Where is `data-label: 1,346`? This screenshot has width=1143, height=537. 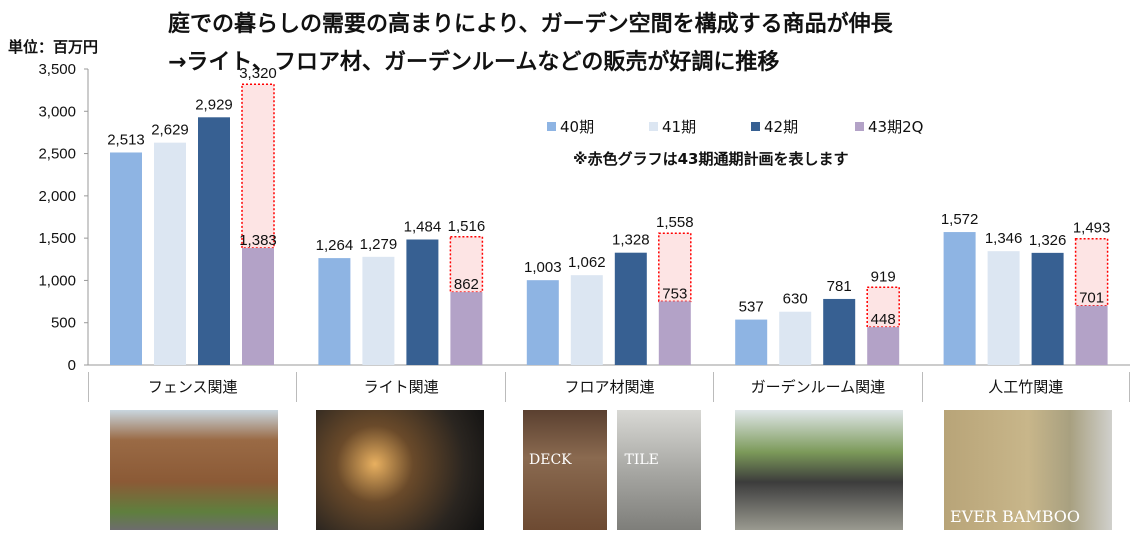 data-label: 1,346 is located at coordinates (1004, 238).